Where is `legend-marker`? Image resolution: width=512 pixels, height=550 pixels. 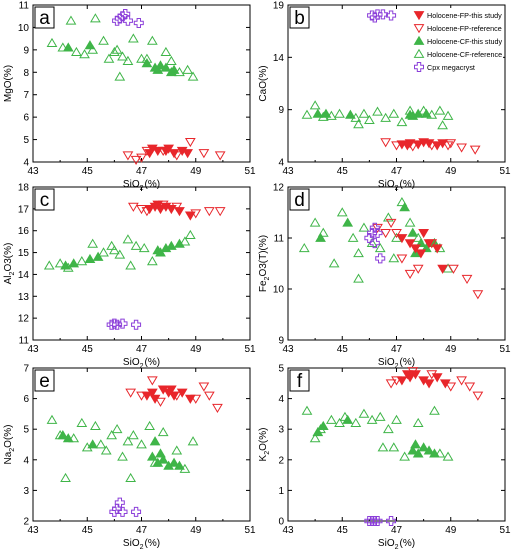
legend-marker is located at coordinates (419, 67).